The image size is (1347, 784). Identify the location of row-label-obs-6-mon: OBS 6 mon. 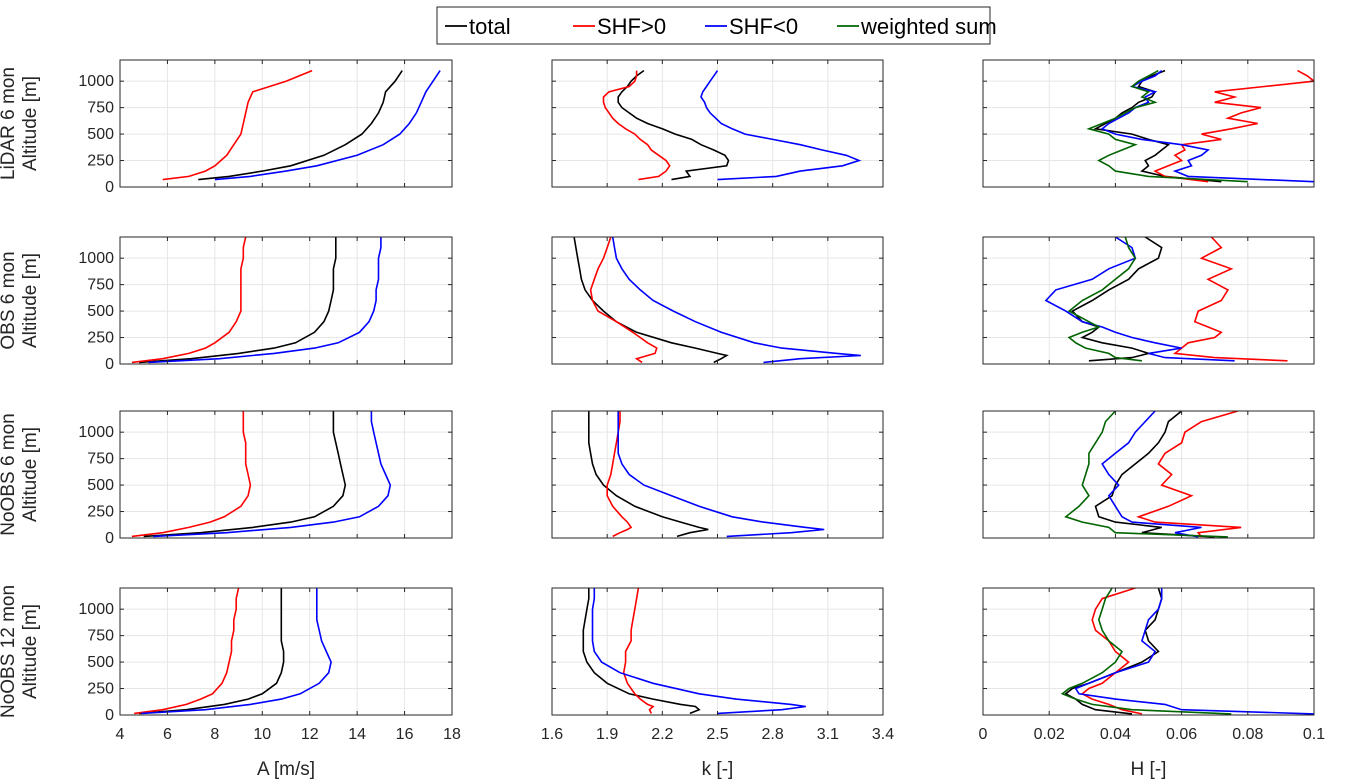
(9, 300).